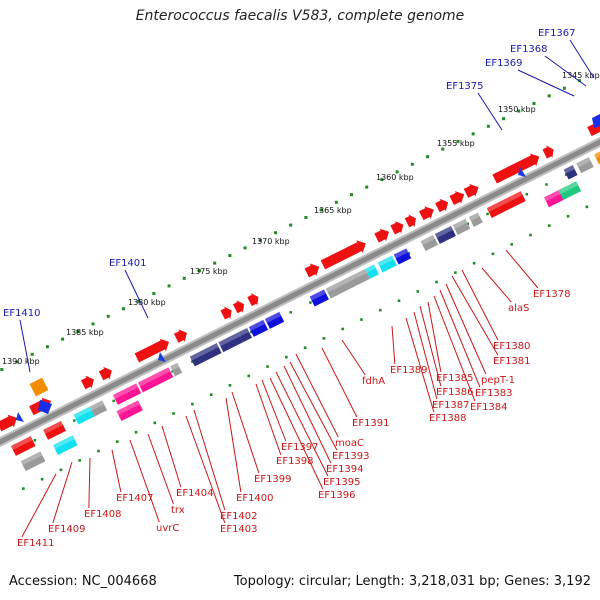  What do you see at coordinates (22, 313) in the screenshot?
I see `top-gene-label: EF1410` at bounding box center [22, 313].